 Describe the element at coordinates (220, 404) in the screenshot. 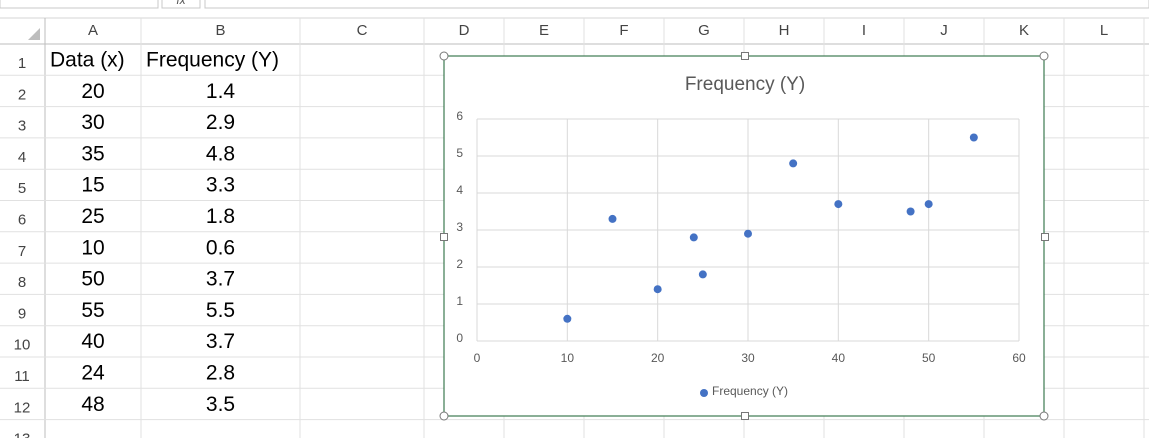

I see `cell: 3.5` at that location.